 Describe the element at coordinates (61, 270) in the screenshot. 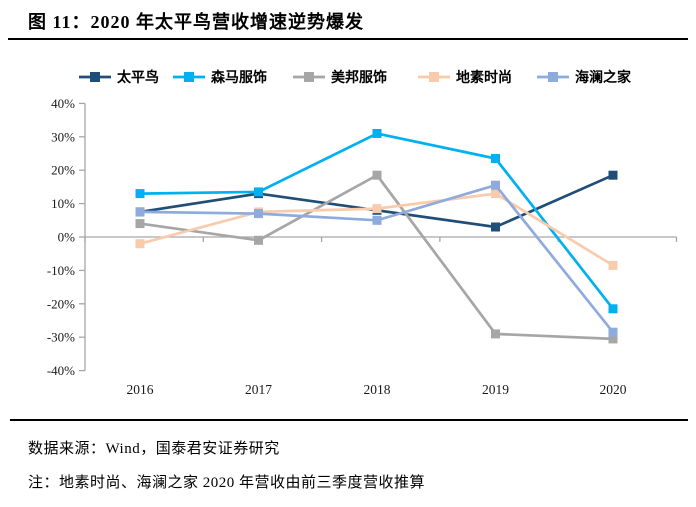

I see `y-axis-label: -10%` at that location.